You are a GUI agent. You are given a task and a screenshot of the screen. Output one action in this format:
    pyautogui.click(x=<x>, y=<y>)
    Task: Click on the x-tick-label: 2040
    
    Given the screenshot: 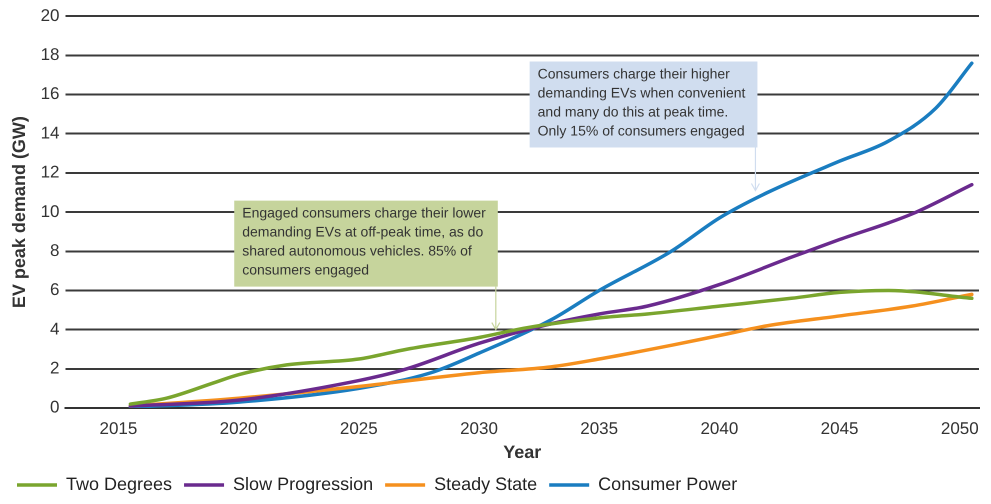 What is the action you would take?
    pyautogui.click(x=719, y=428)
    